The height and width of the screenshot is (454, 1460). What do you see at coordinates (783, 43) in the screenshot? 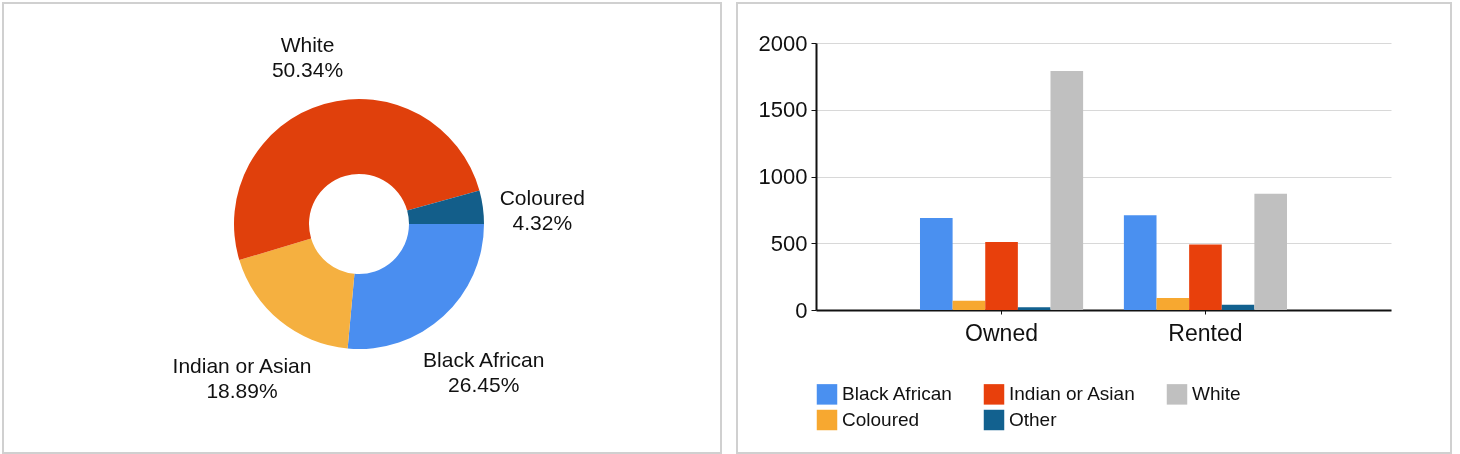
I see `y-tick-label: 2000` at bounding box center [783, 43].